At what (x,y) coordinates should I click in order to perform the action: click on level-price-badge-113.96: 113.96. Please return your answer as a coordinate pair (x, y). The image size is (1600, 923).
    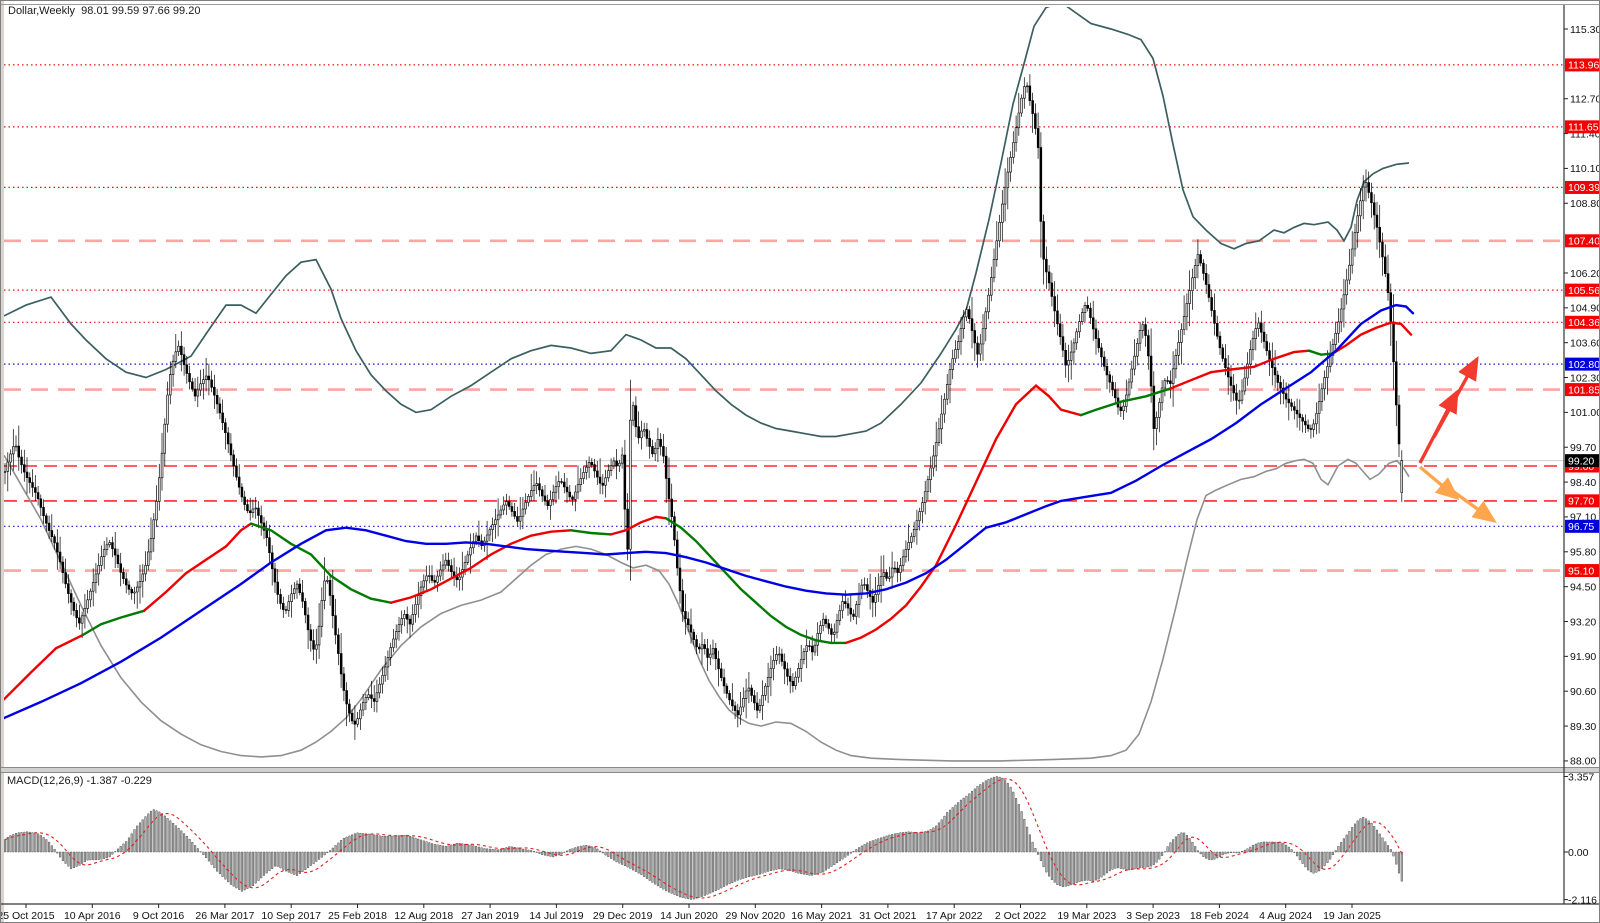
    Looking at the image, I should click on (1582, 65).